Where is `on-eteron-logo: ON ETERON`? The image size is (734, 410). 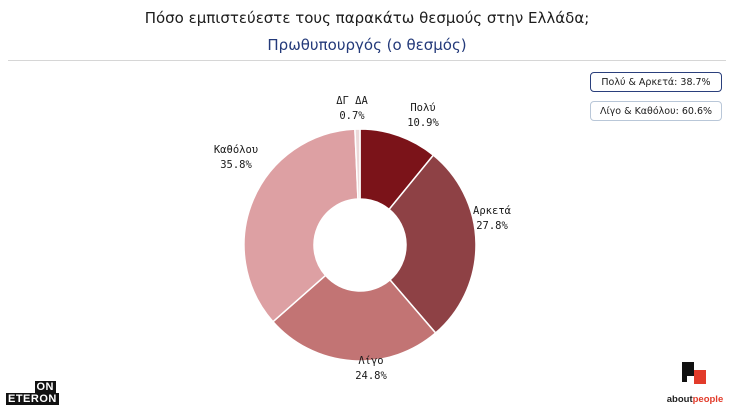 on-eteron-logo: ON ETERON is located at coordinates (32, 393).